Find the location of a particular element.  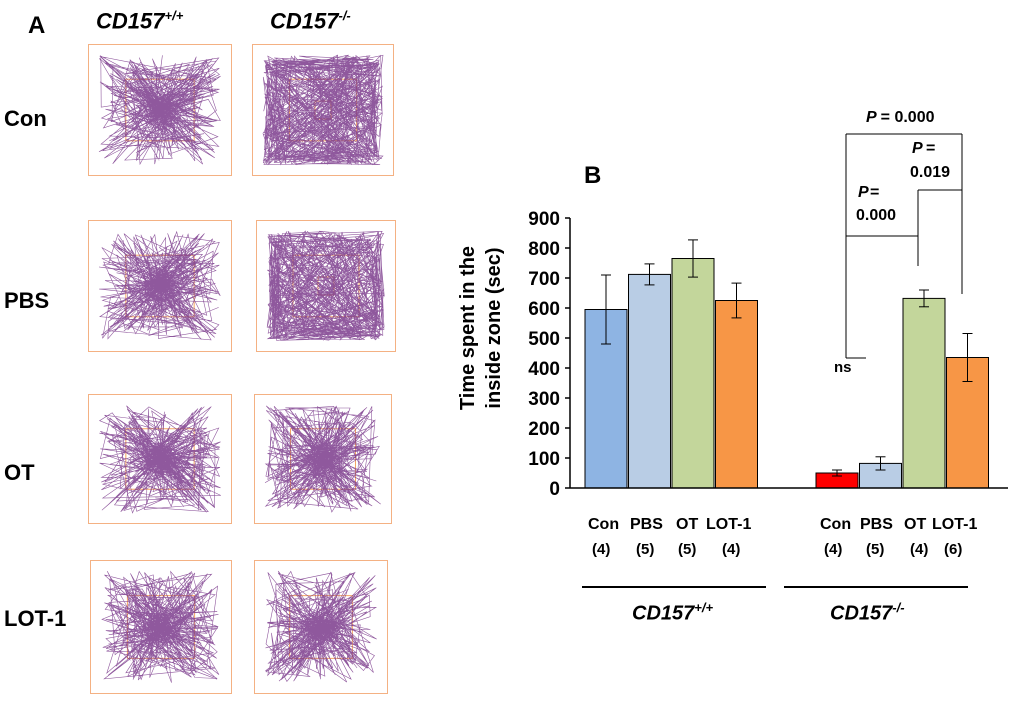

svg-text:P= 0.000: P = 0.000 is located at coordinates (900, 117).